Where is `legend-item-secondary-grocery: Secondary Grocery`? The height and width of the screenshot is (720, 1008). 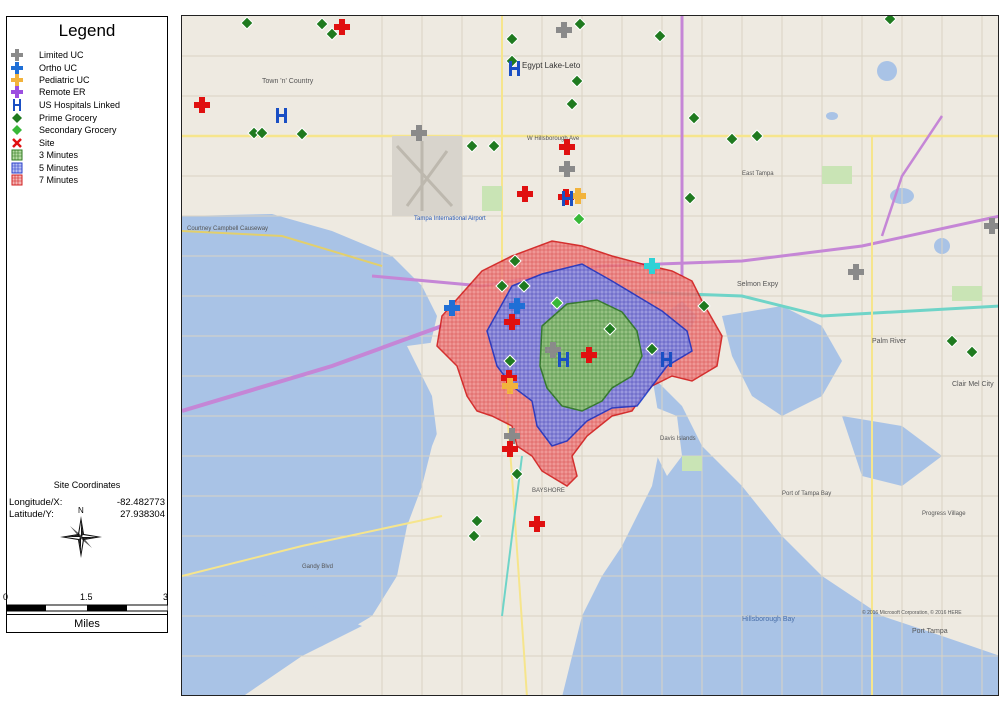 legend-item-secondary-grocery: Secondary Grocery is located at coordinates (86, 130).